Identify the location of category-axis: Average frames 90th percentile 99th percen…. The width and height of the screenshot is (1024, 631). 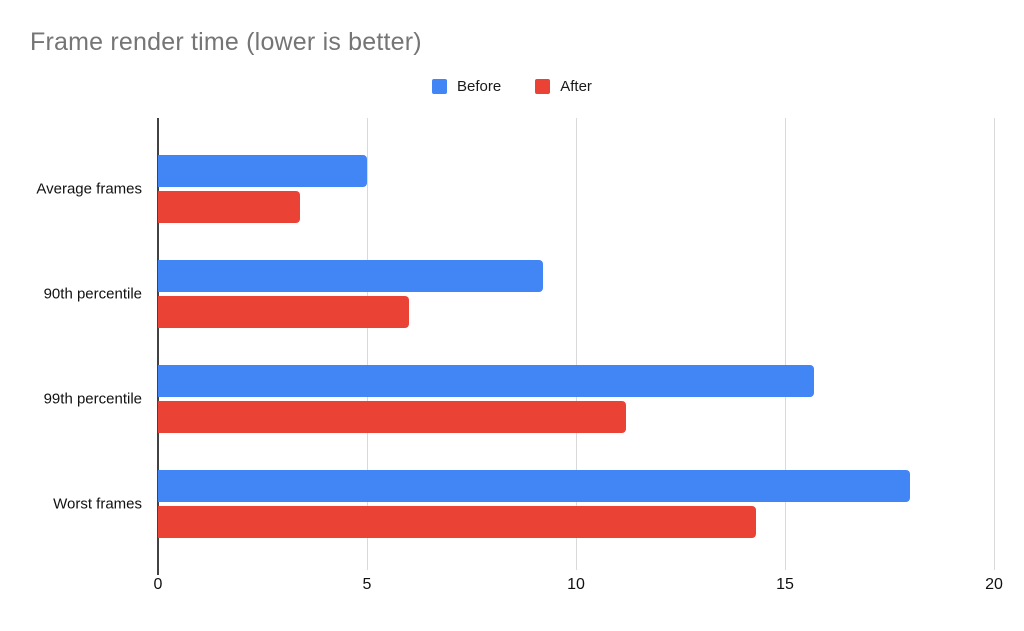
(75, 344).